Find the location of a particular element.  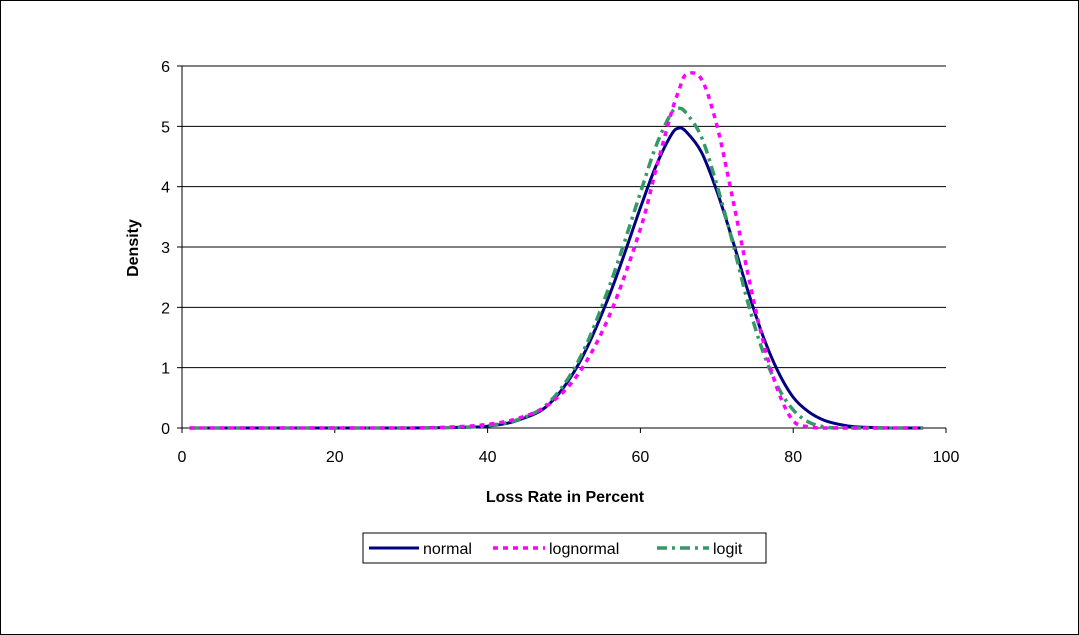

y-axis-title: Density is located at coordinates (133, 248).